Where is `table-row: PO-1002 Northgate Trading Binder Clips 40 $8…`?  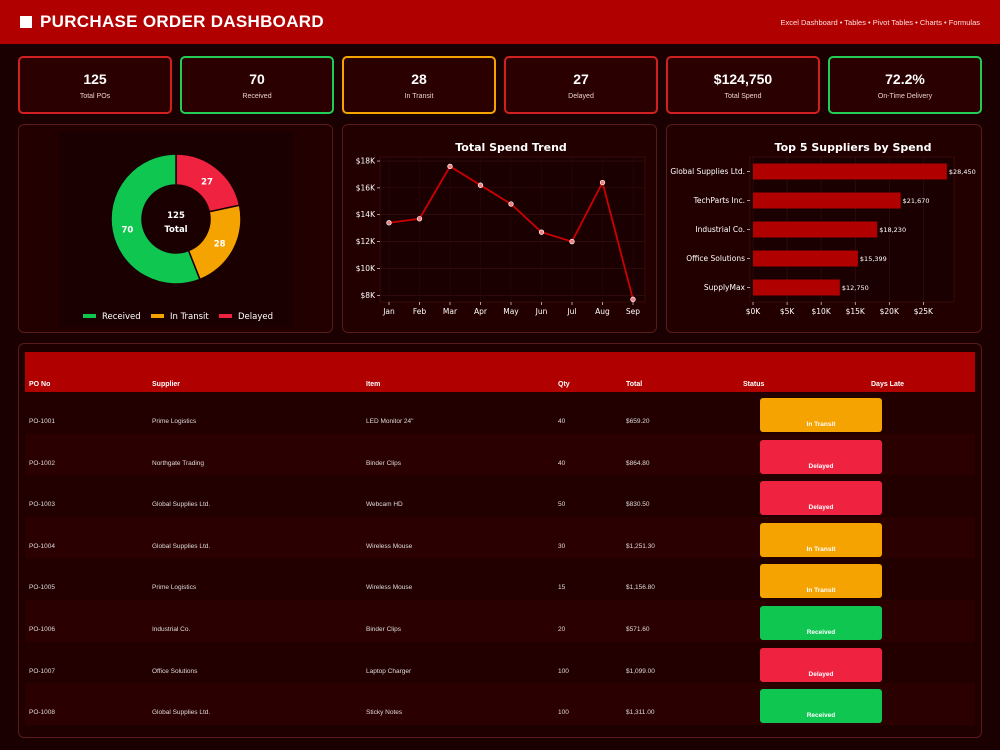 table-row: PO-1002 Northgate Trading Binder Clips 40 $8… is located at coordinates (500, 454).